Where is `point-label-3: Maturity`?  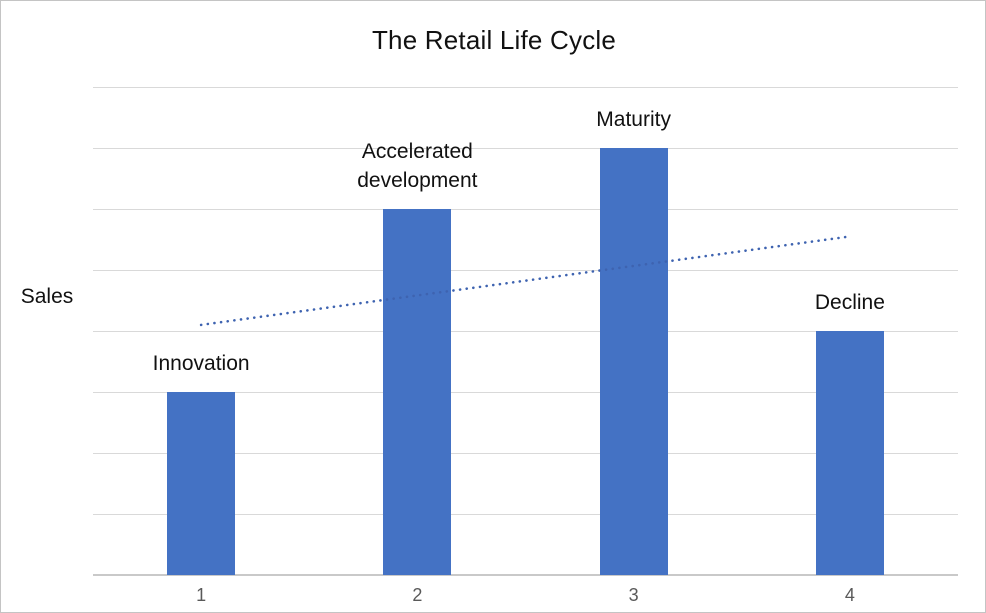
point-label-3: Maturity is located at coordinates (633, 120).